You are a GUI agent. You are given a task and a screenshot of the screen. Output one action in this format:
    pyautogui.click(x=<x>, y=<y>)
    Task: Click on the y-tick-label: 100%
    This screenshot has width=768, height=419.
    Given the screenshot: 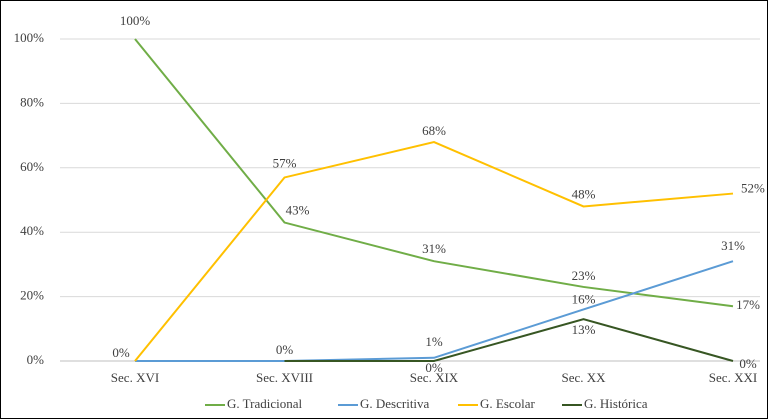 What is the action you would take?
    pyautogui.click(x=29, y=37)
    